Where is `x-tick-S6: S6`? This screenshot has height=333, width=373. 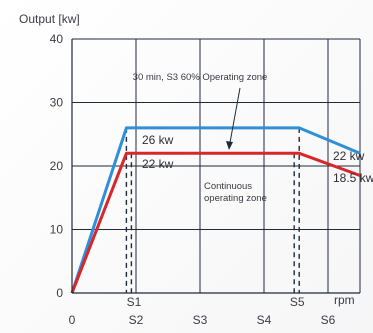
x-tick-S6: S6 is located at coordinates (328, 320).